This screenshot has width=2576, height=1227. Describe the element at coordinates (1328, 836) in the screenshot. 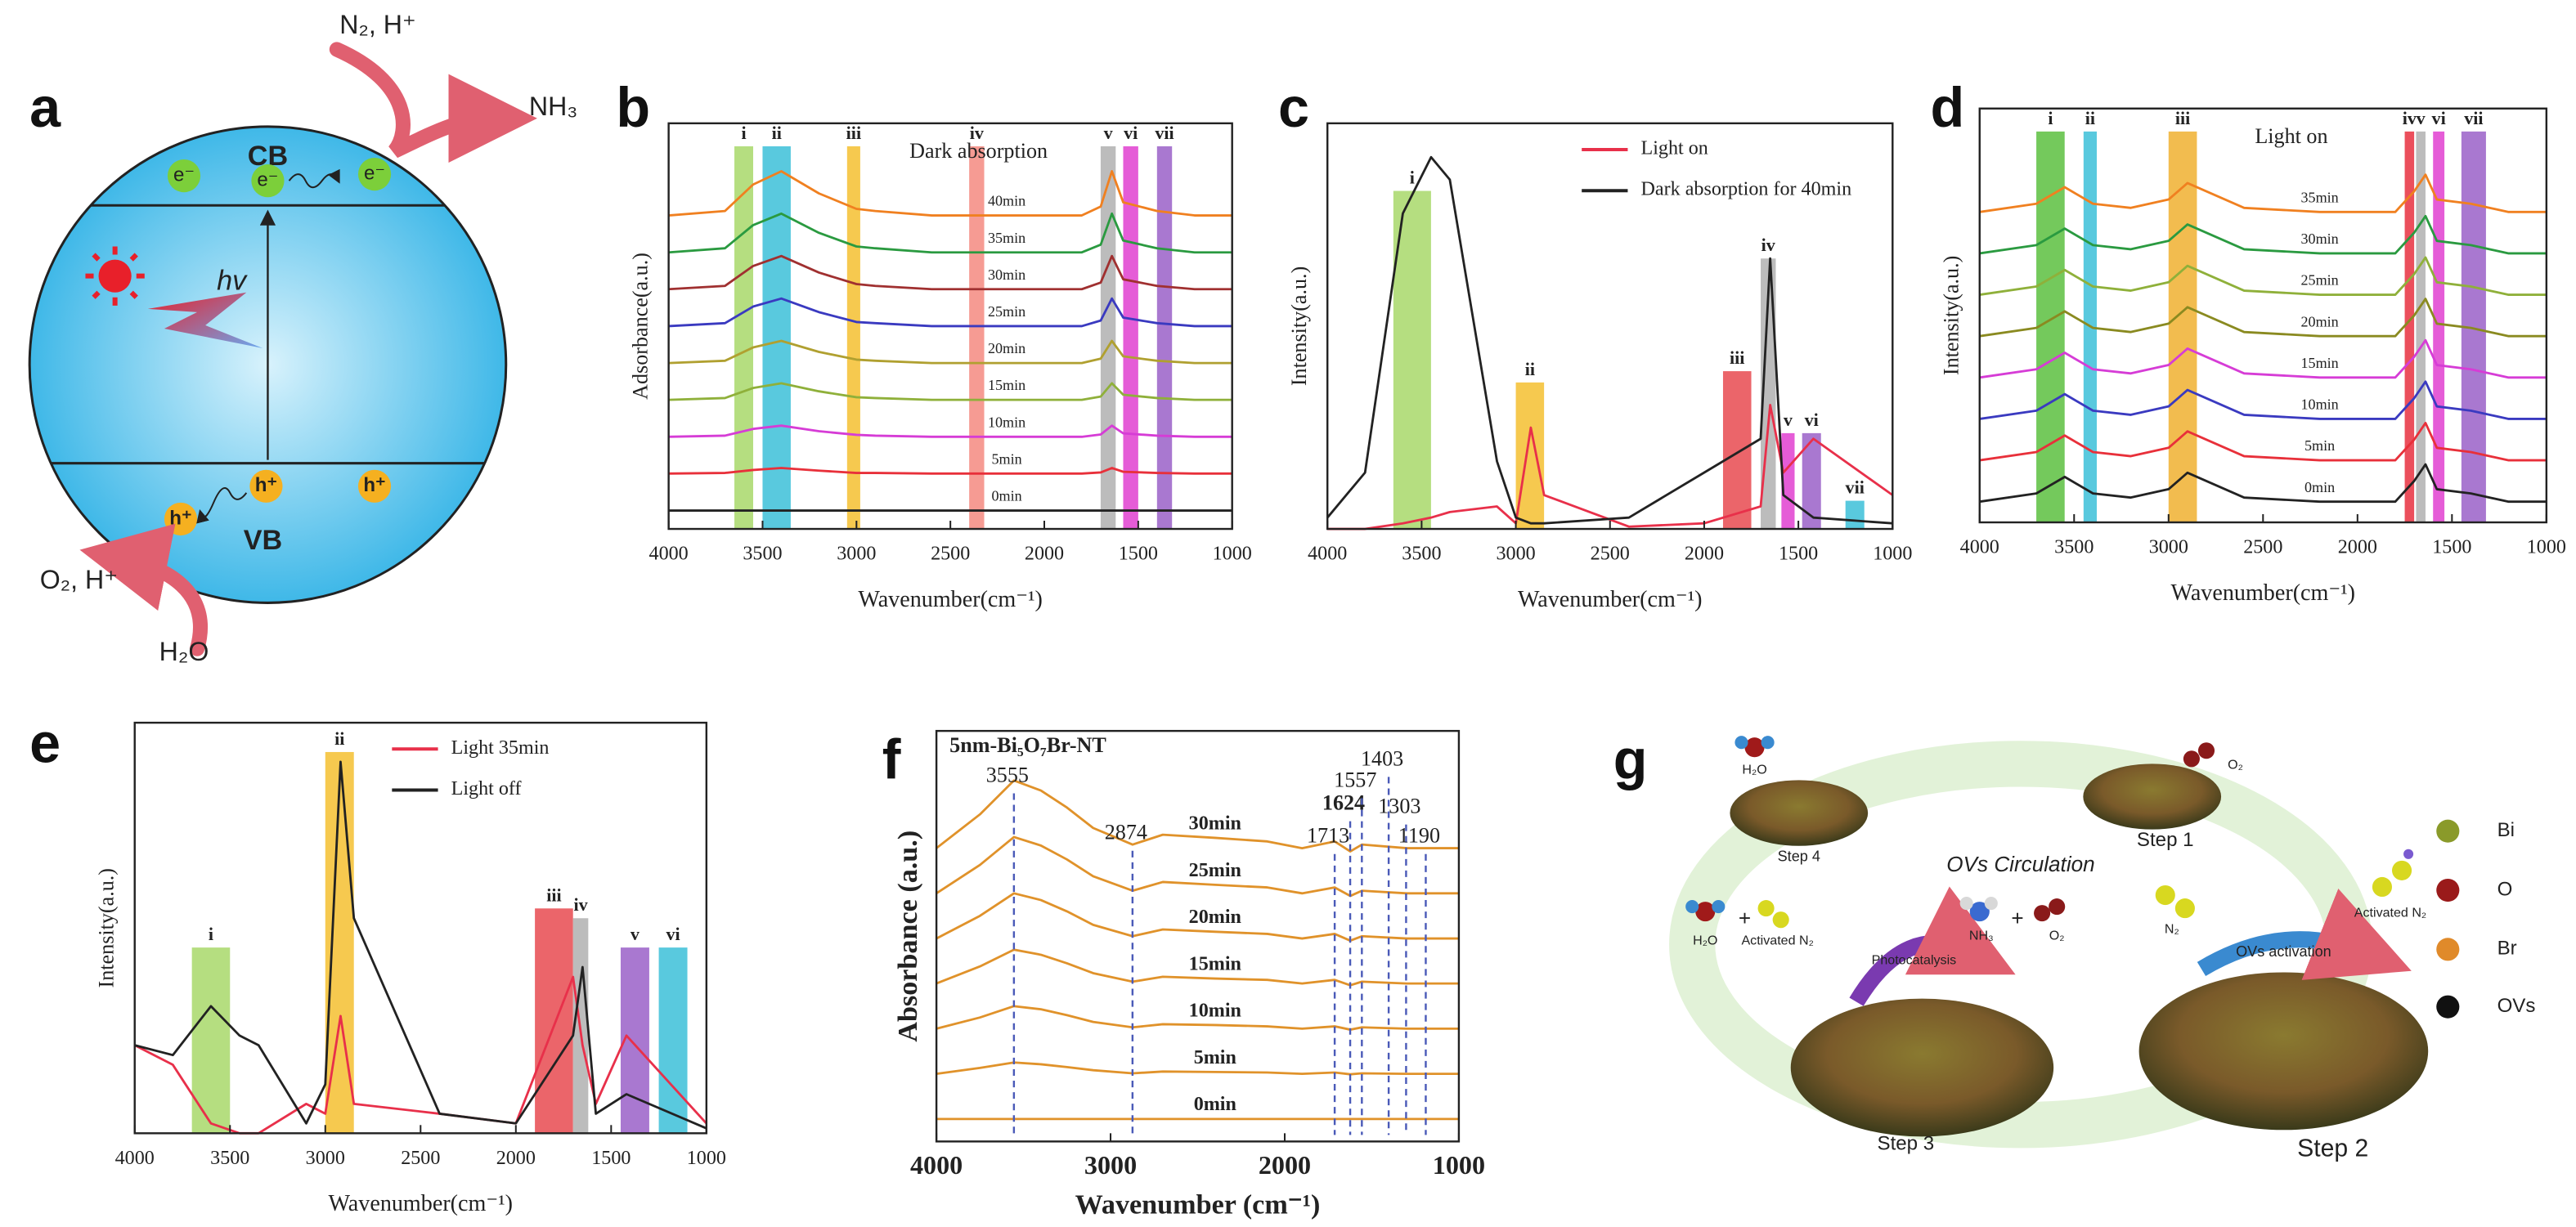

I see `peak-label: 1713` at that location.